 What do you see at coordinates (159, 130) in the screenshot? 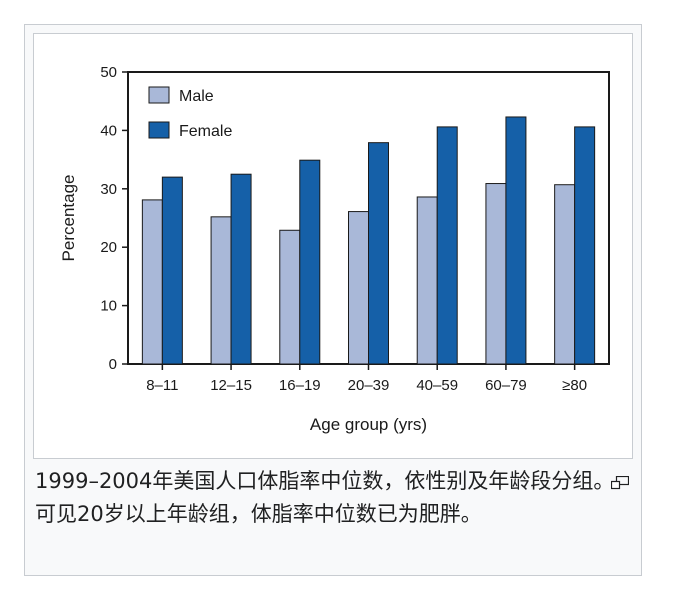
I see `legend-swatch-female` at bounding box center [159, 130].